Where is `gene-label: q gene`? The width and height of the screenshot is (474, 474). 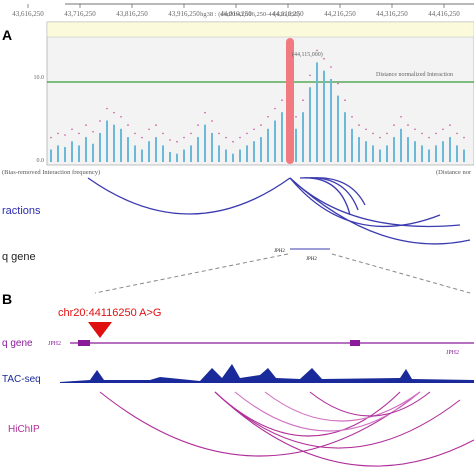 gene-label: q gene is located at coordinates (17, 343).